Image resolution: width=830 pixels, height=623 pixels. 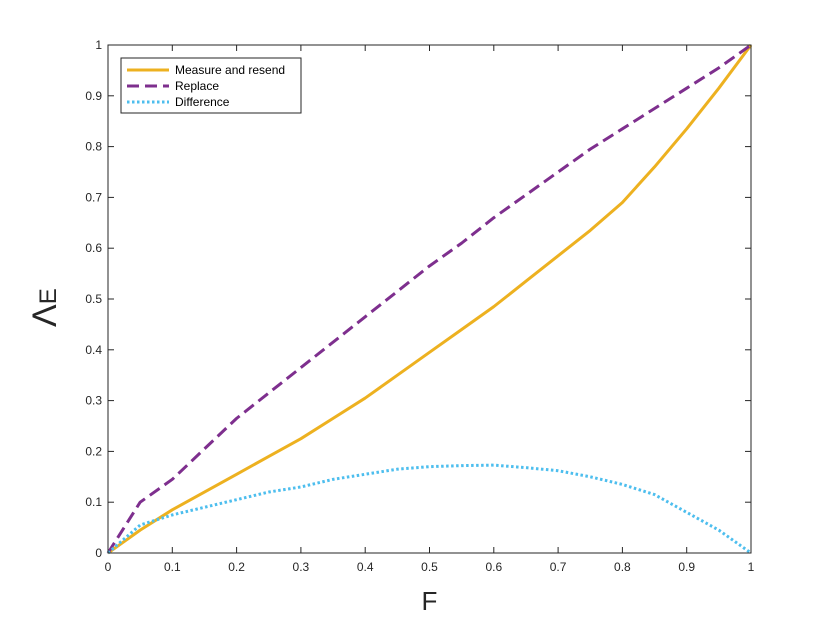 I want to click on x-tick-label: 0.7, so click(x=558, y=567).